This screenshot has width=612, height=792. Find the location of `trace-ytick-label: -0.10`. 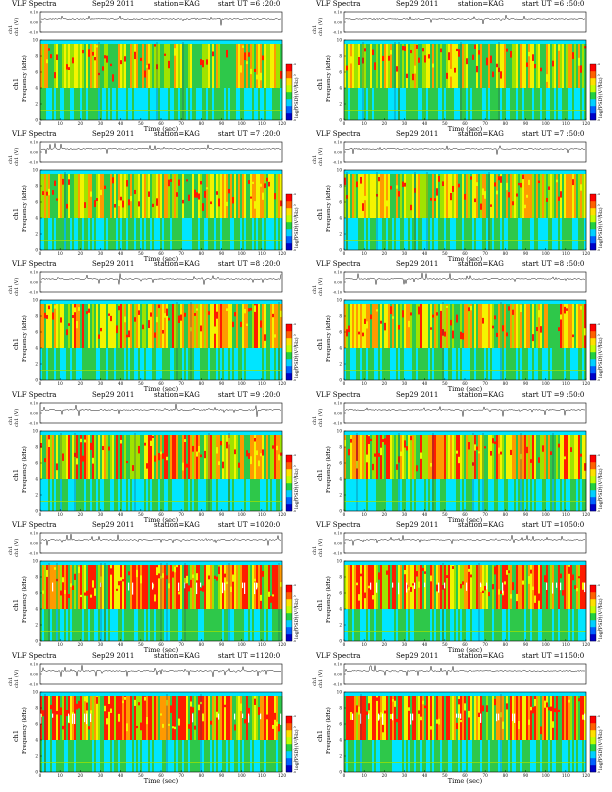

trace-ytick-label: -0.10 is located at coordinates (338, 685).